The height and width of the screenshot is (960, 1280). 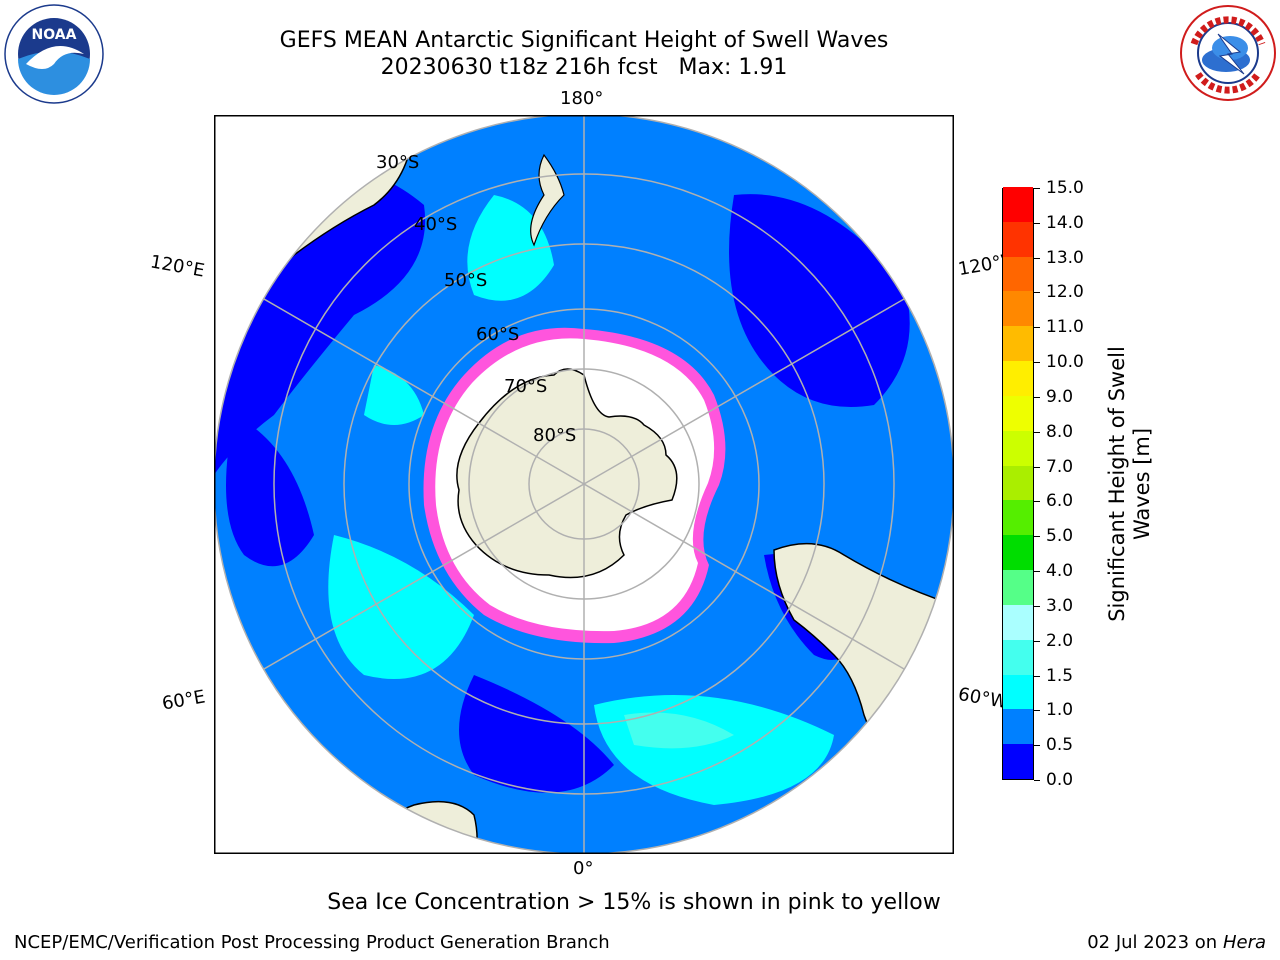 I want to click on noaa-logo-icon: NOAA, so click(x=54, y=54).